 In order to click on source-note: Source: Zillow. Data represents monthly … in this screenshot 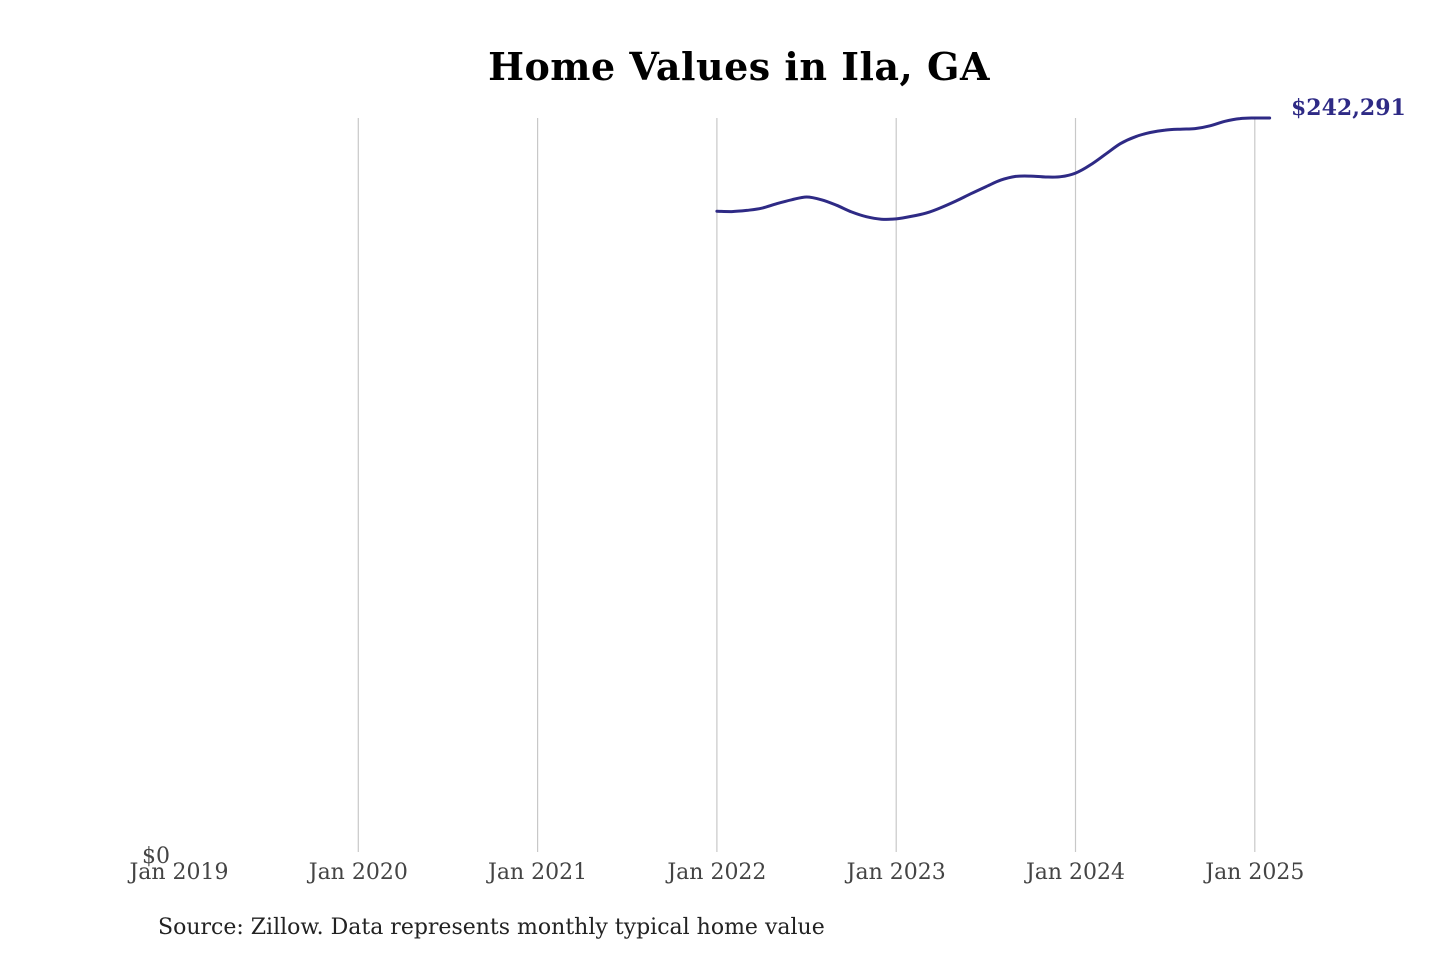, I will do `click(491, 927)`.